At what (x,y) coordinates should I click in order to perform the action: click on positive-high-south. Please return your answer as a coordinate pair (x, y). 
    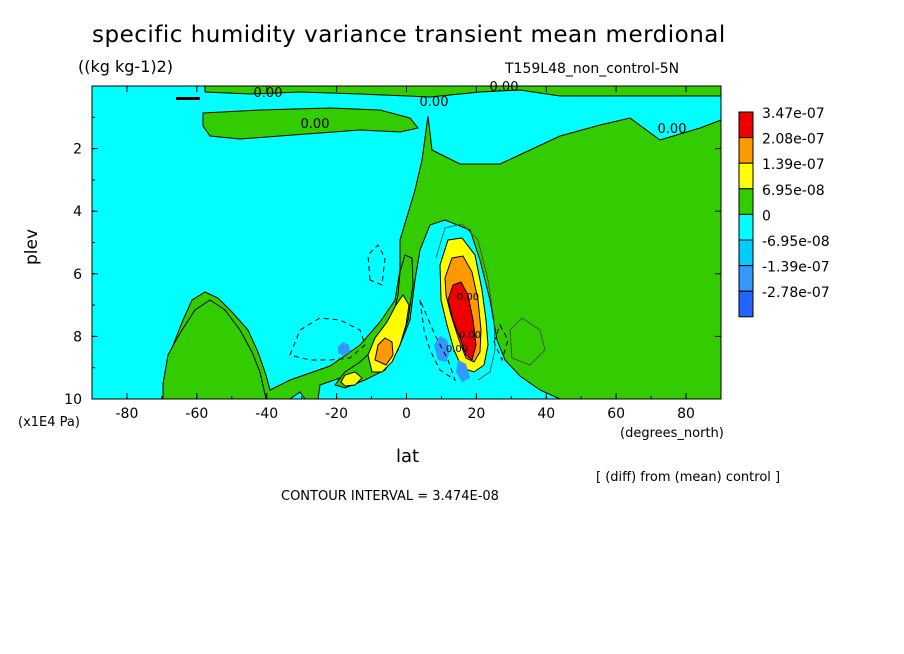
    Looking at the image, I should click on (384, 351).